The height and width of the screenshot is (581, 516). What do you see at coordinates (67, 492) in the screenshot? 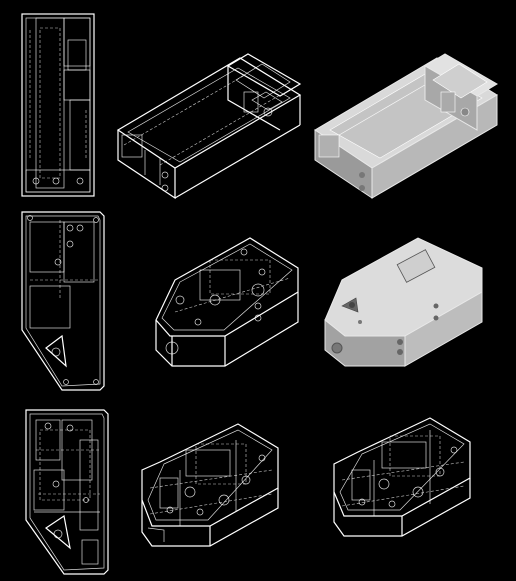
I see `row3-ortho-view` at bounding box center [67, 492].